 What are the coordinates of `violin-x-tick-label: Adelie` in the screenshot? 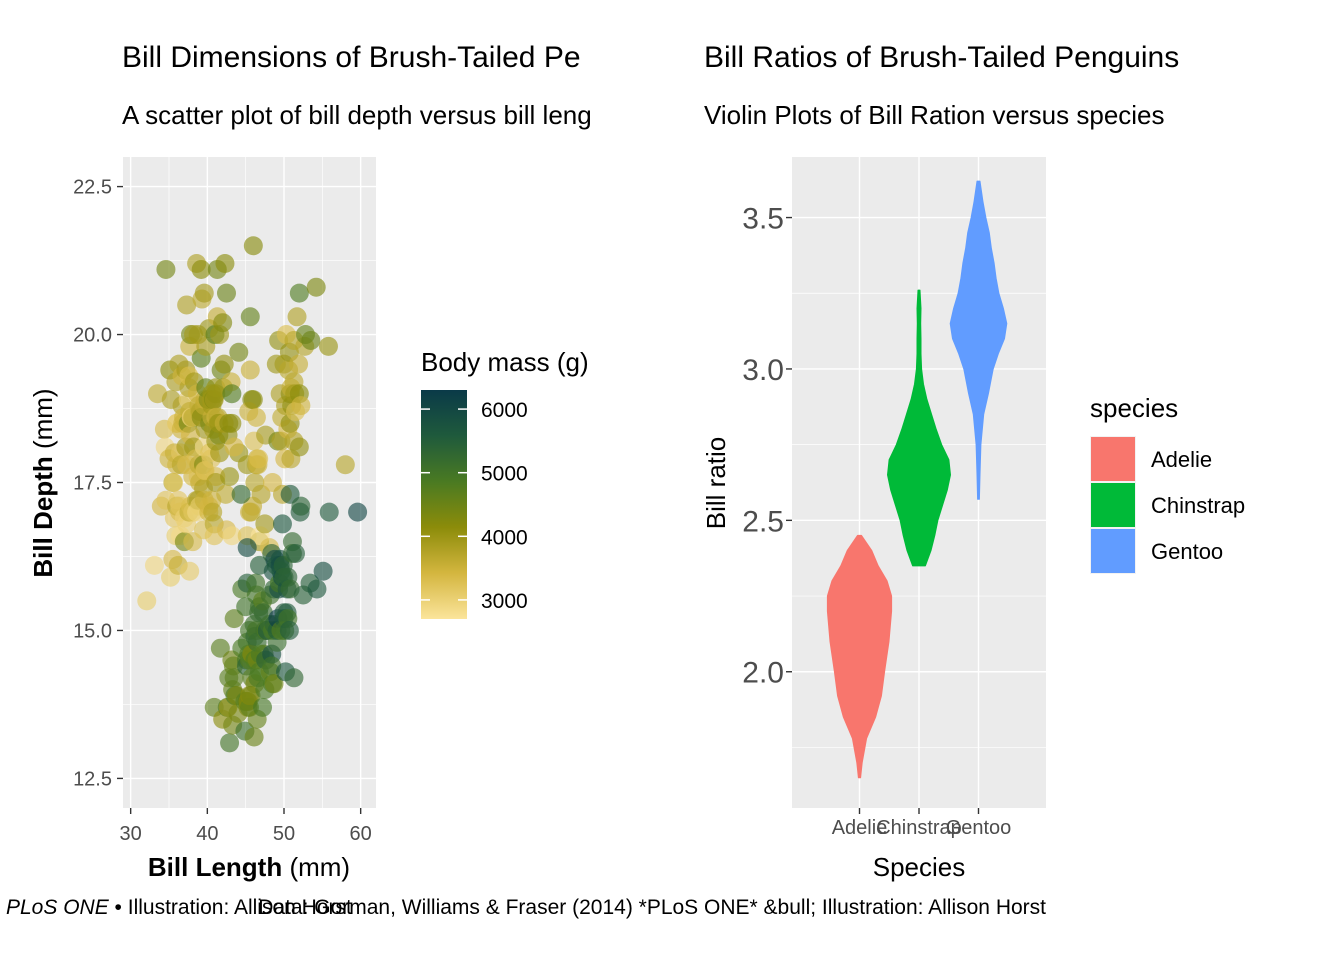 It's located at (860, 828).